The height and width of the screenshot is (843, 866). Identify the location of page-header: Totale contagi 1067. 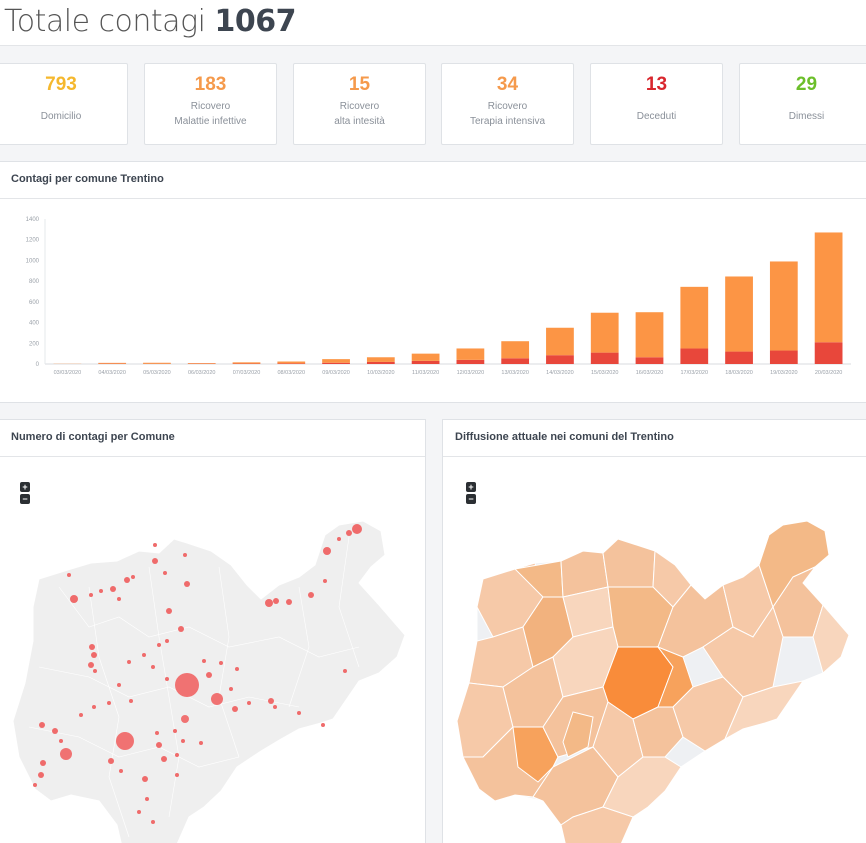
(433, 23).